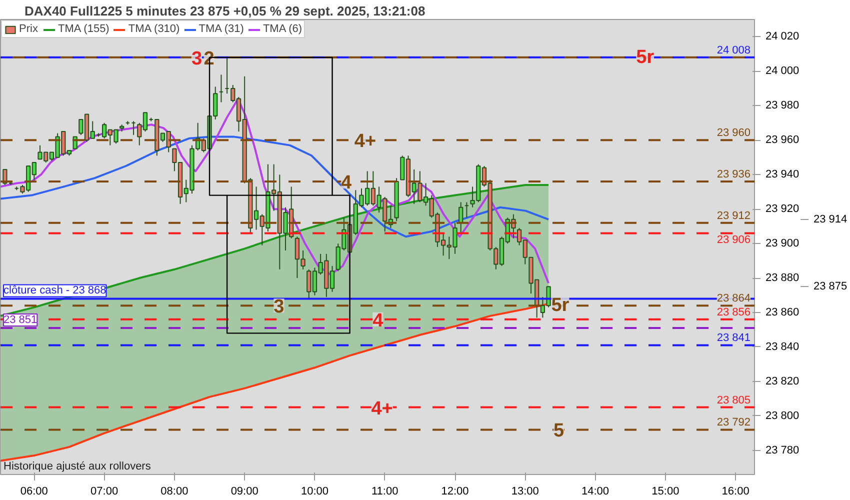 The width and height of the screenshot is (850, 500). What do you see at coordinates (34, 492) in the screenshot?
I see `x-tick-label: 06:00` at bounding box center [34, 492].